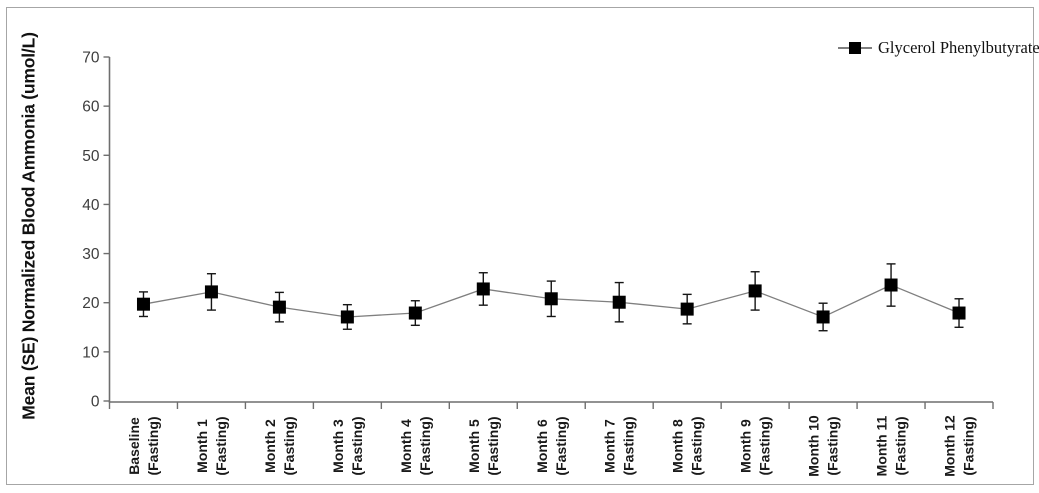  Describe the element at coordinates (91, 205) in the screenshot. I see `y-tick-label: 40` at that location.